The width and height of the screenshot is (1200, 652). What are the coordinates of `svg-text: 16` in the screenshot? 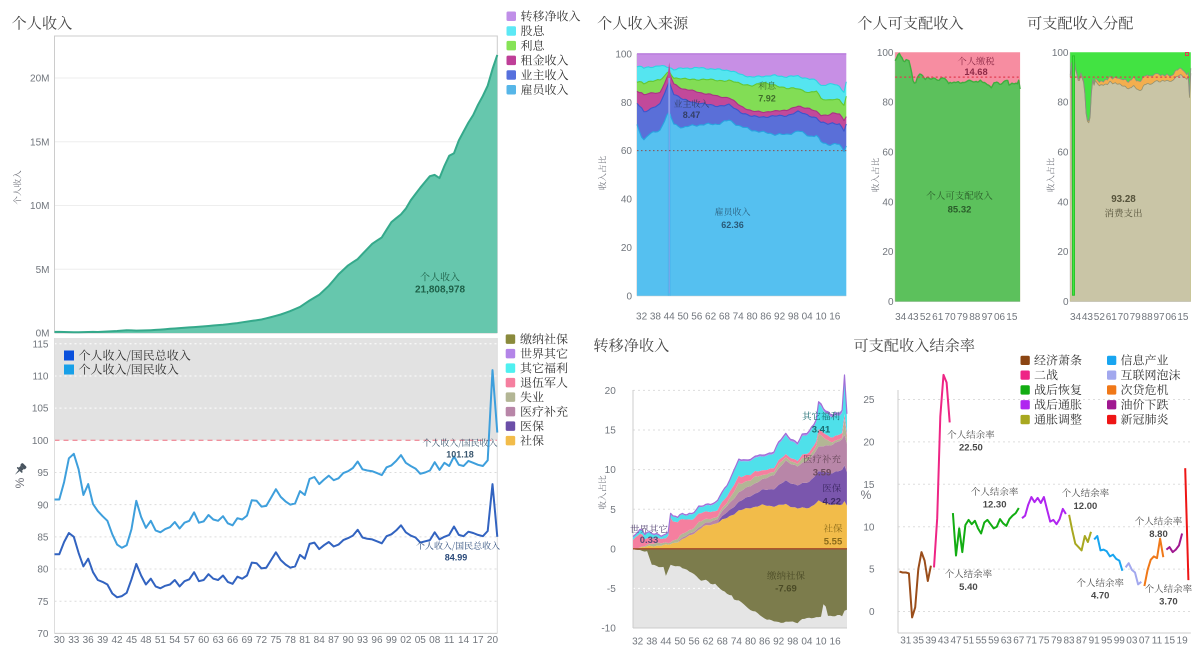 It's located at (835, 317).